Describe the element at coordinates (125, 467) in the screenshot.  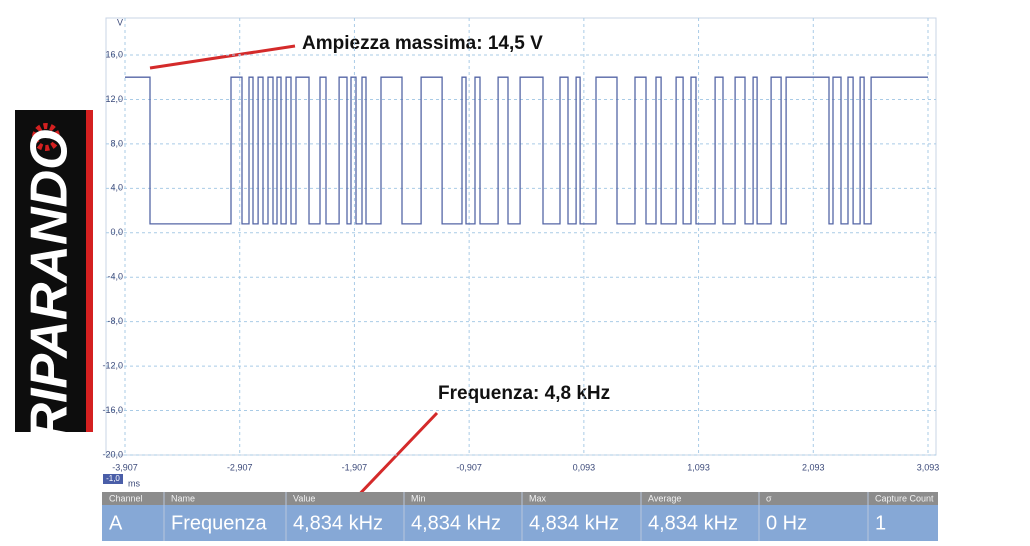
I see `x-tick-label: -3,907` at that location.